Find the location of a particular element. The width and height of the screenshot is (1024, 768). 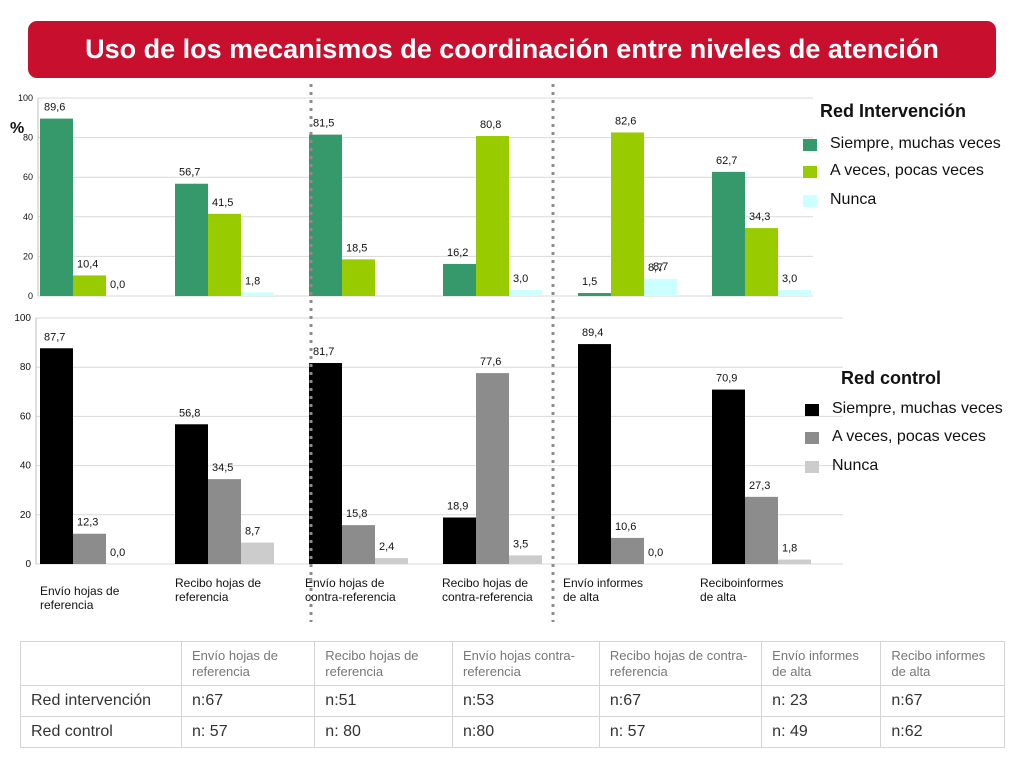

data-label: 80,8 is located at coordinates (490, 125).